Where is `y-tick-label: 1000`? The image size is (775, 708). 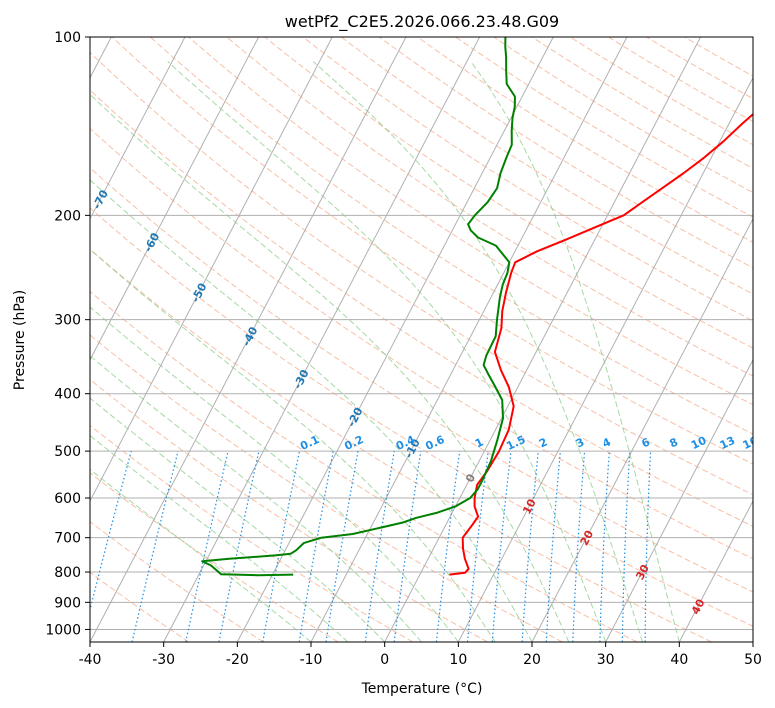
y-tick-label: 1000 is located at coordinates (63, 630).